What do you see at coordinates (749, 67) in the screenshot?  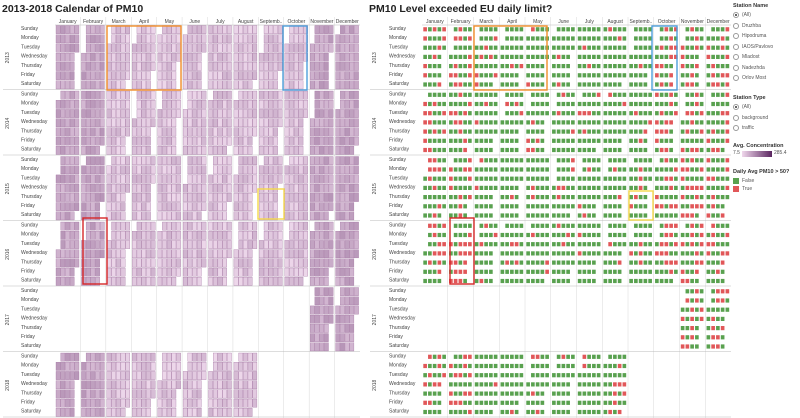 I see `station-name-option: Nadezhda` at bounding box center [749, 67].